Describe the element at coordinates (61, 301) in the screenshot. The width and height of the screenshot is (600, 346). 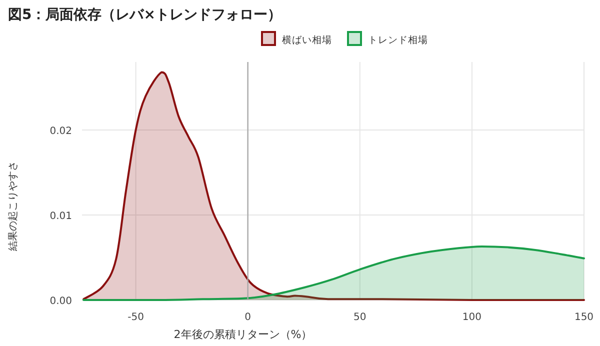
I see `y-tick-label: 0.00` at that location.